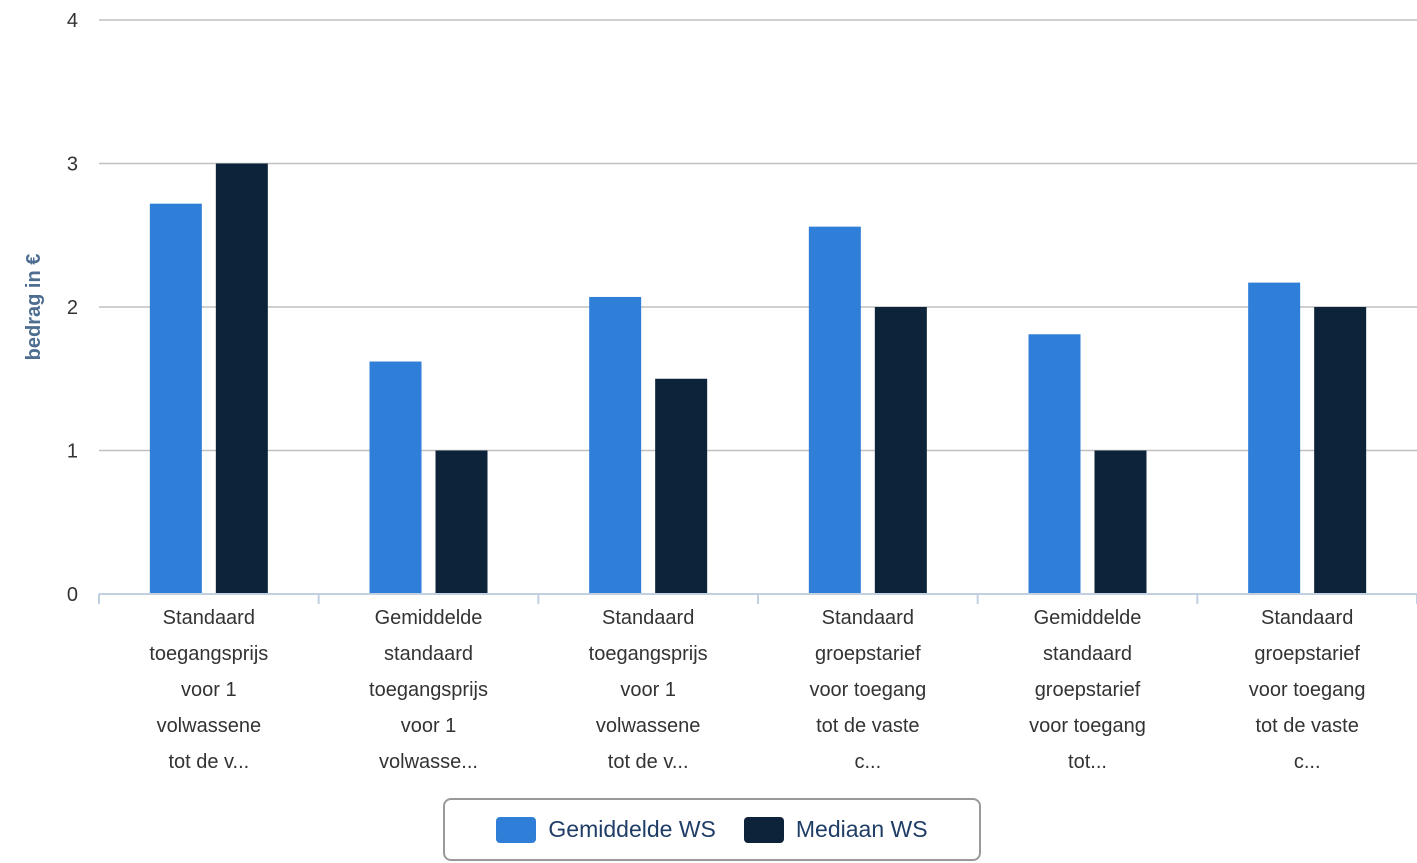  I want to click on y-tick-label: 2, so click(72, 308).